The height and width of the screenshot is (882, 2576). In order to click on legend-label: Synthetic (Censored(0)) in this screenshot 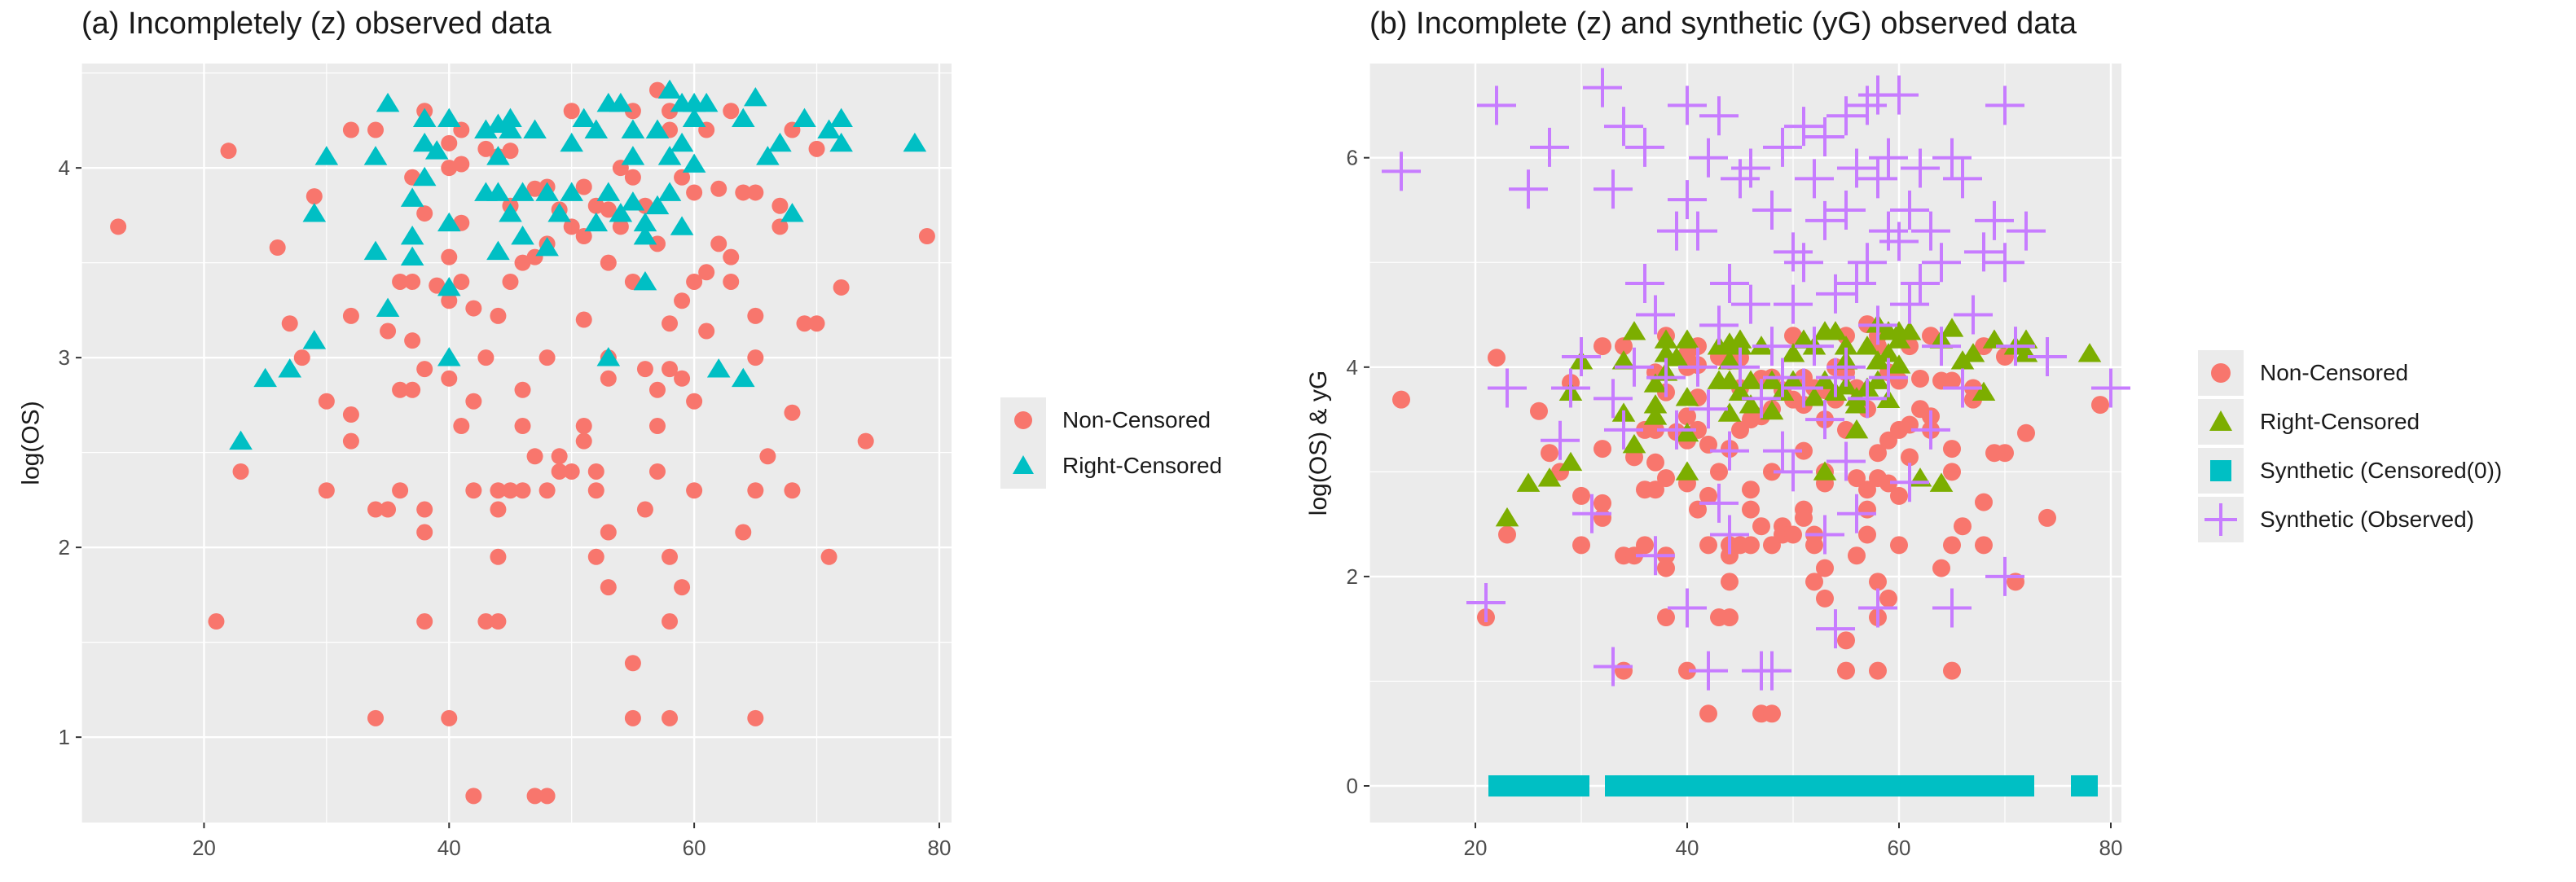, I will do `click(2381, 470)`.